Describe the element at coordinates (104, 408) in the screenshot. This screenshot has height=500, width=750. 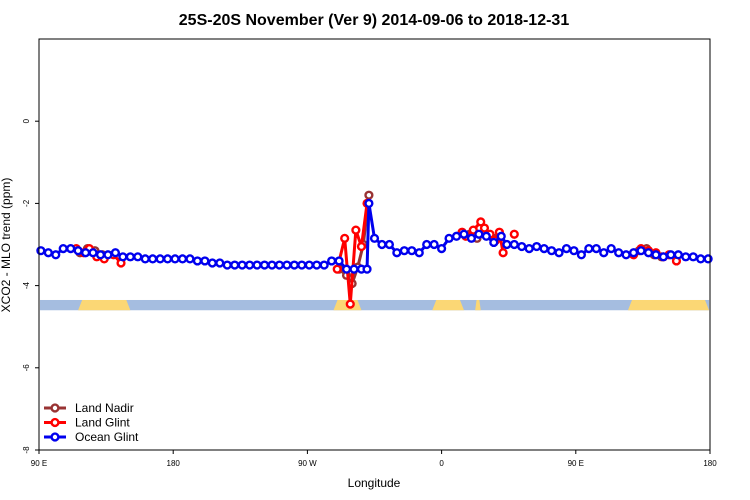
I see `legend-label: Land Nadir` at that location.